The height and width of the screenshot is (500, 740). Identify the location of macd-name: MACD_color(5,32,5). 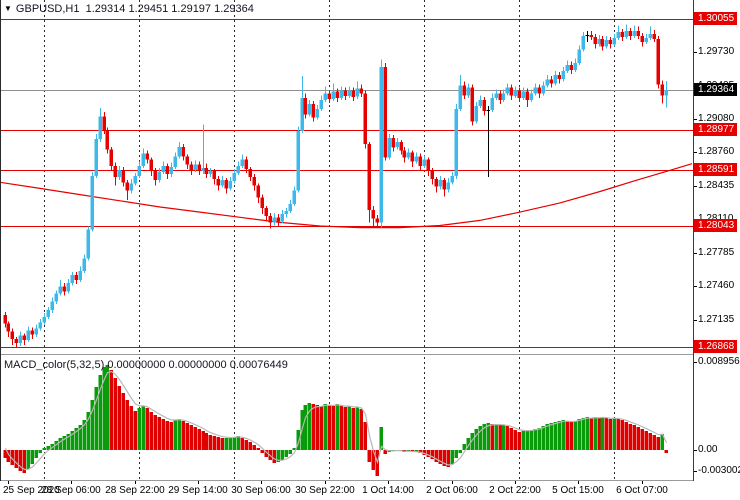
(54, 365).